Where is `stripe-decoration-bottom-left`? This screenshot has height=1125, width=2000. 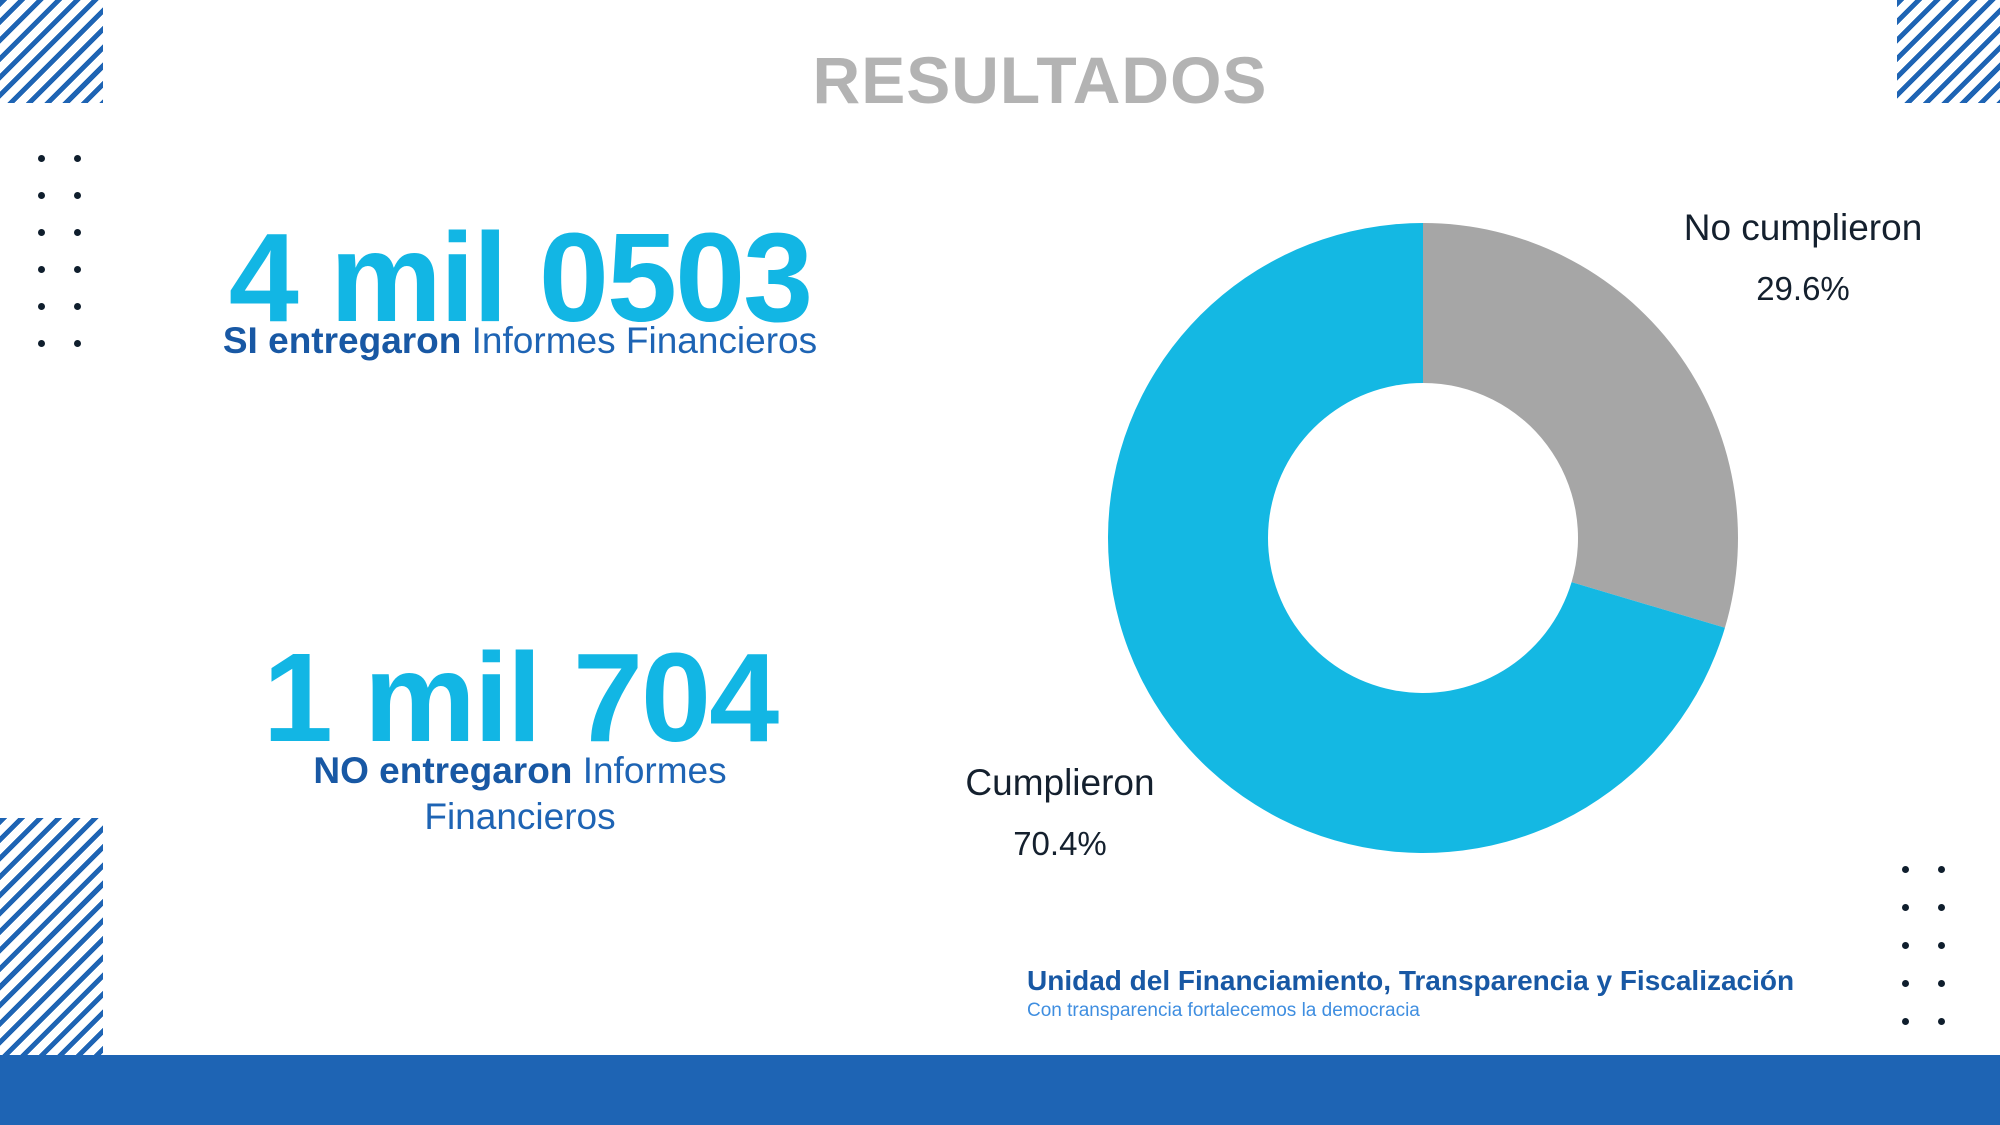 stripe-decoration-bottom-left is located at coordinates (51, 936).